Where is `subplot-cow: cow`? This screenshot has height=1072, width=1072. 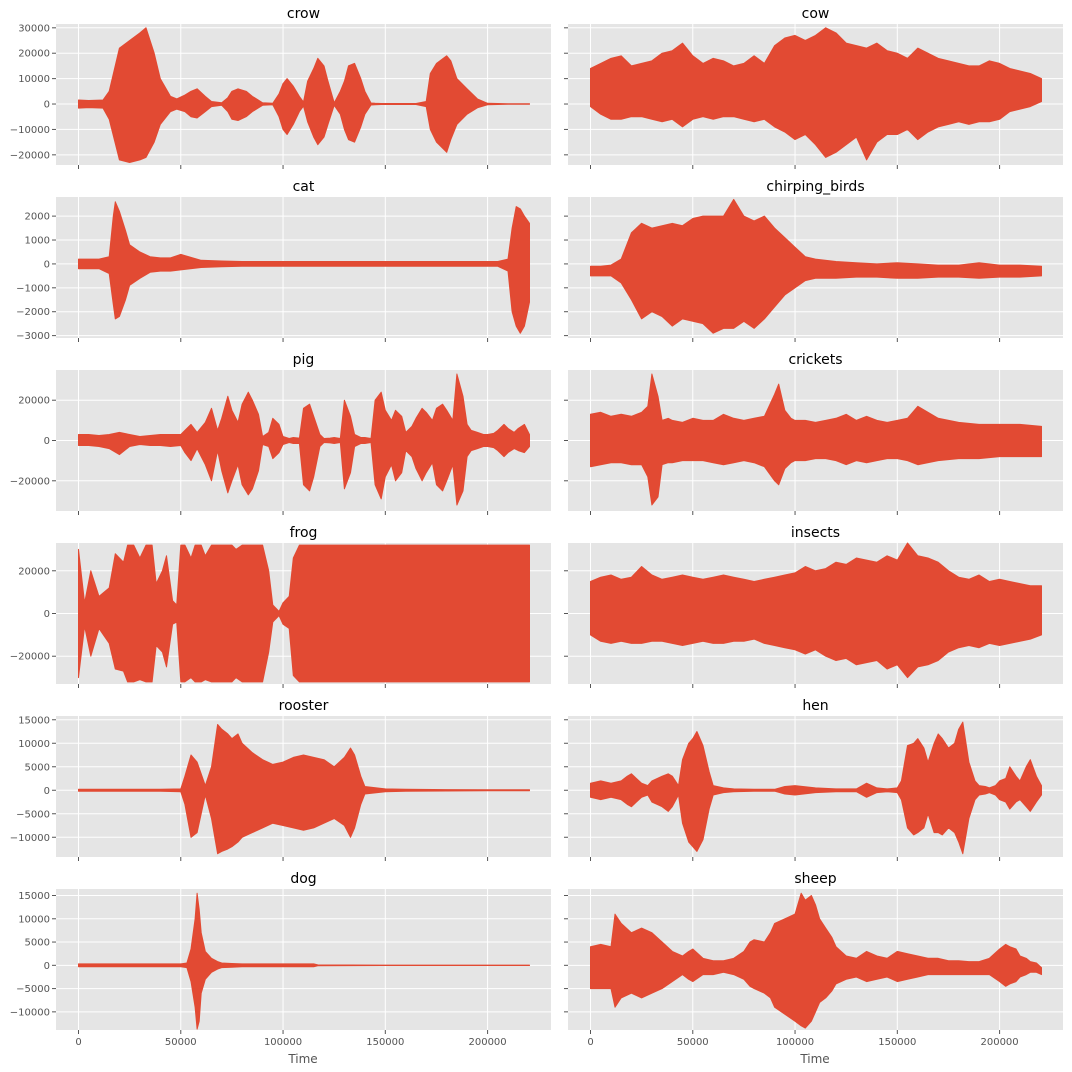
subplot-cow: cow is located at coordinates (813, 87).